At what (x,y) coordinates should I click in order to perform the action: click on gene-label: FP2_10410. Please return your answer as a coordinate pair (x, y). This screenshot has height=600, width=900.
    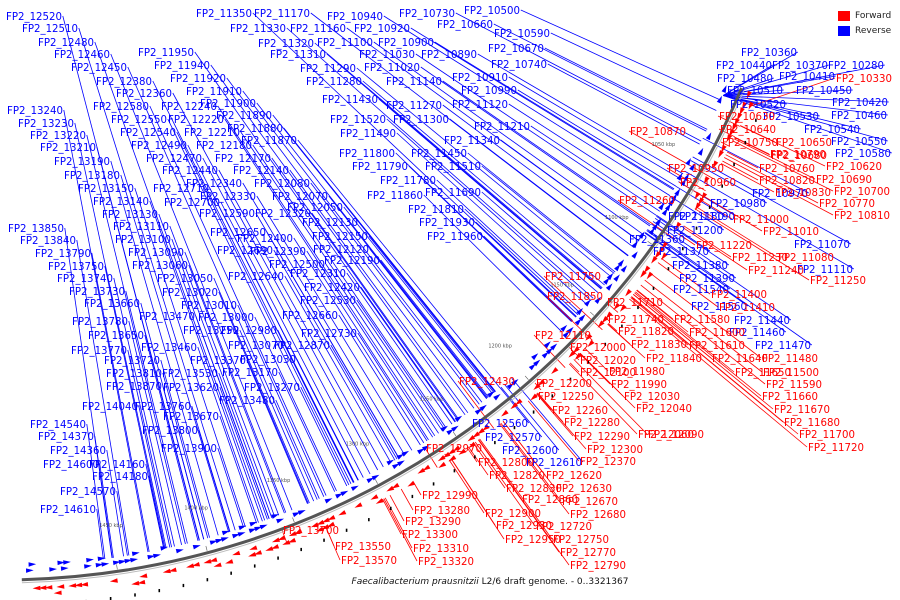
    Looking at the image, I should click on (807, 77).